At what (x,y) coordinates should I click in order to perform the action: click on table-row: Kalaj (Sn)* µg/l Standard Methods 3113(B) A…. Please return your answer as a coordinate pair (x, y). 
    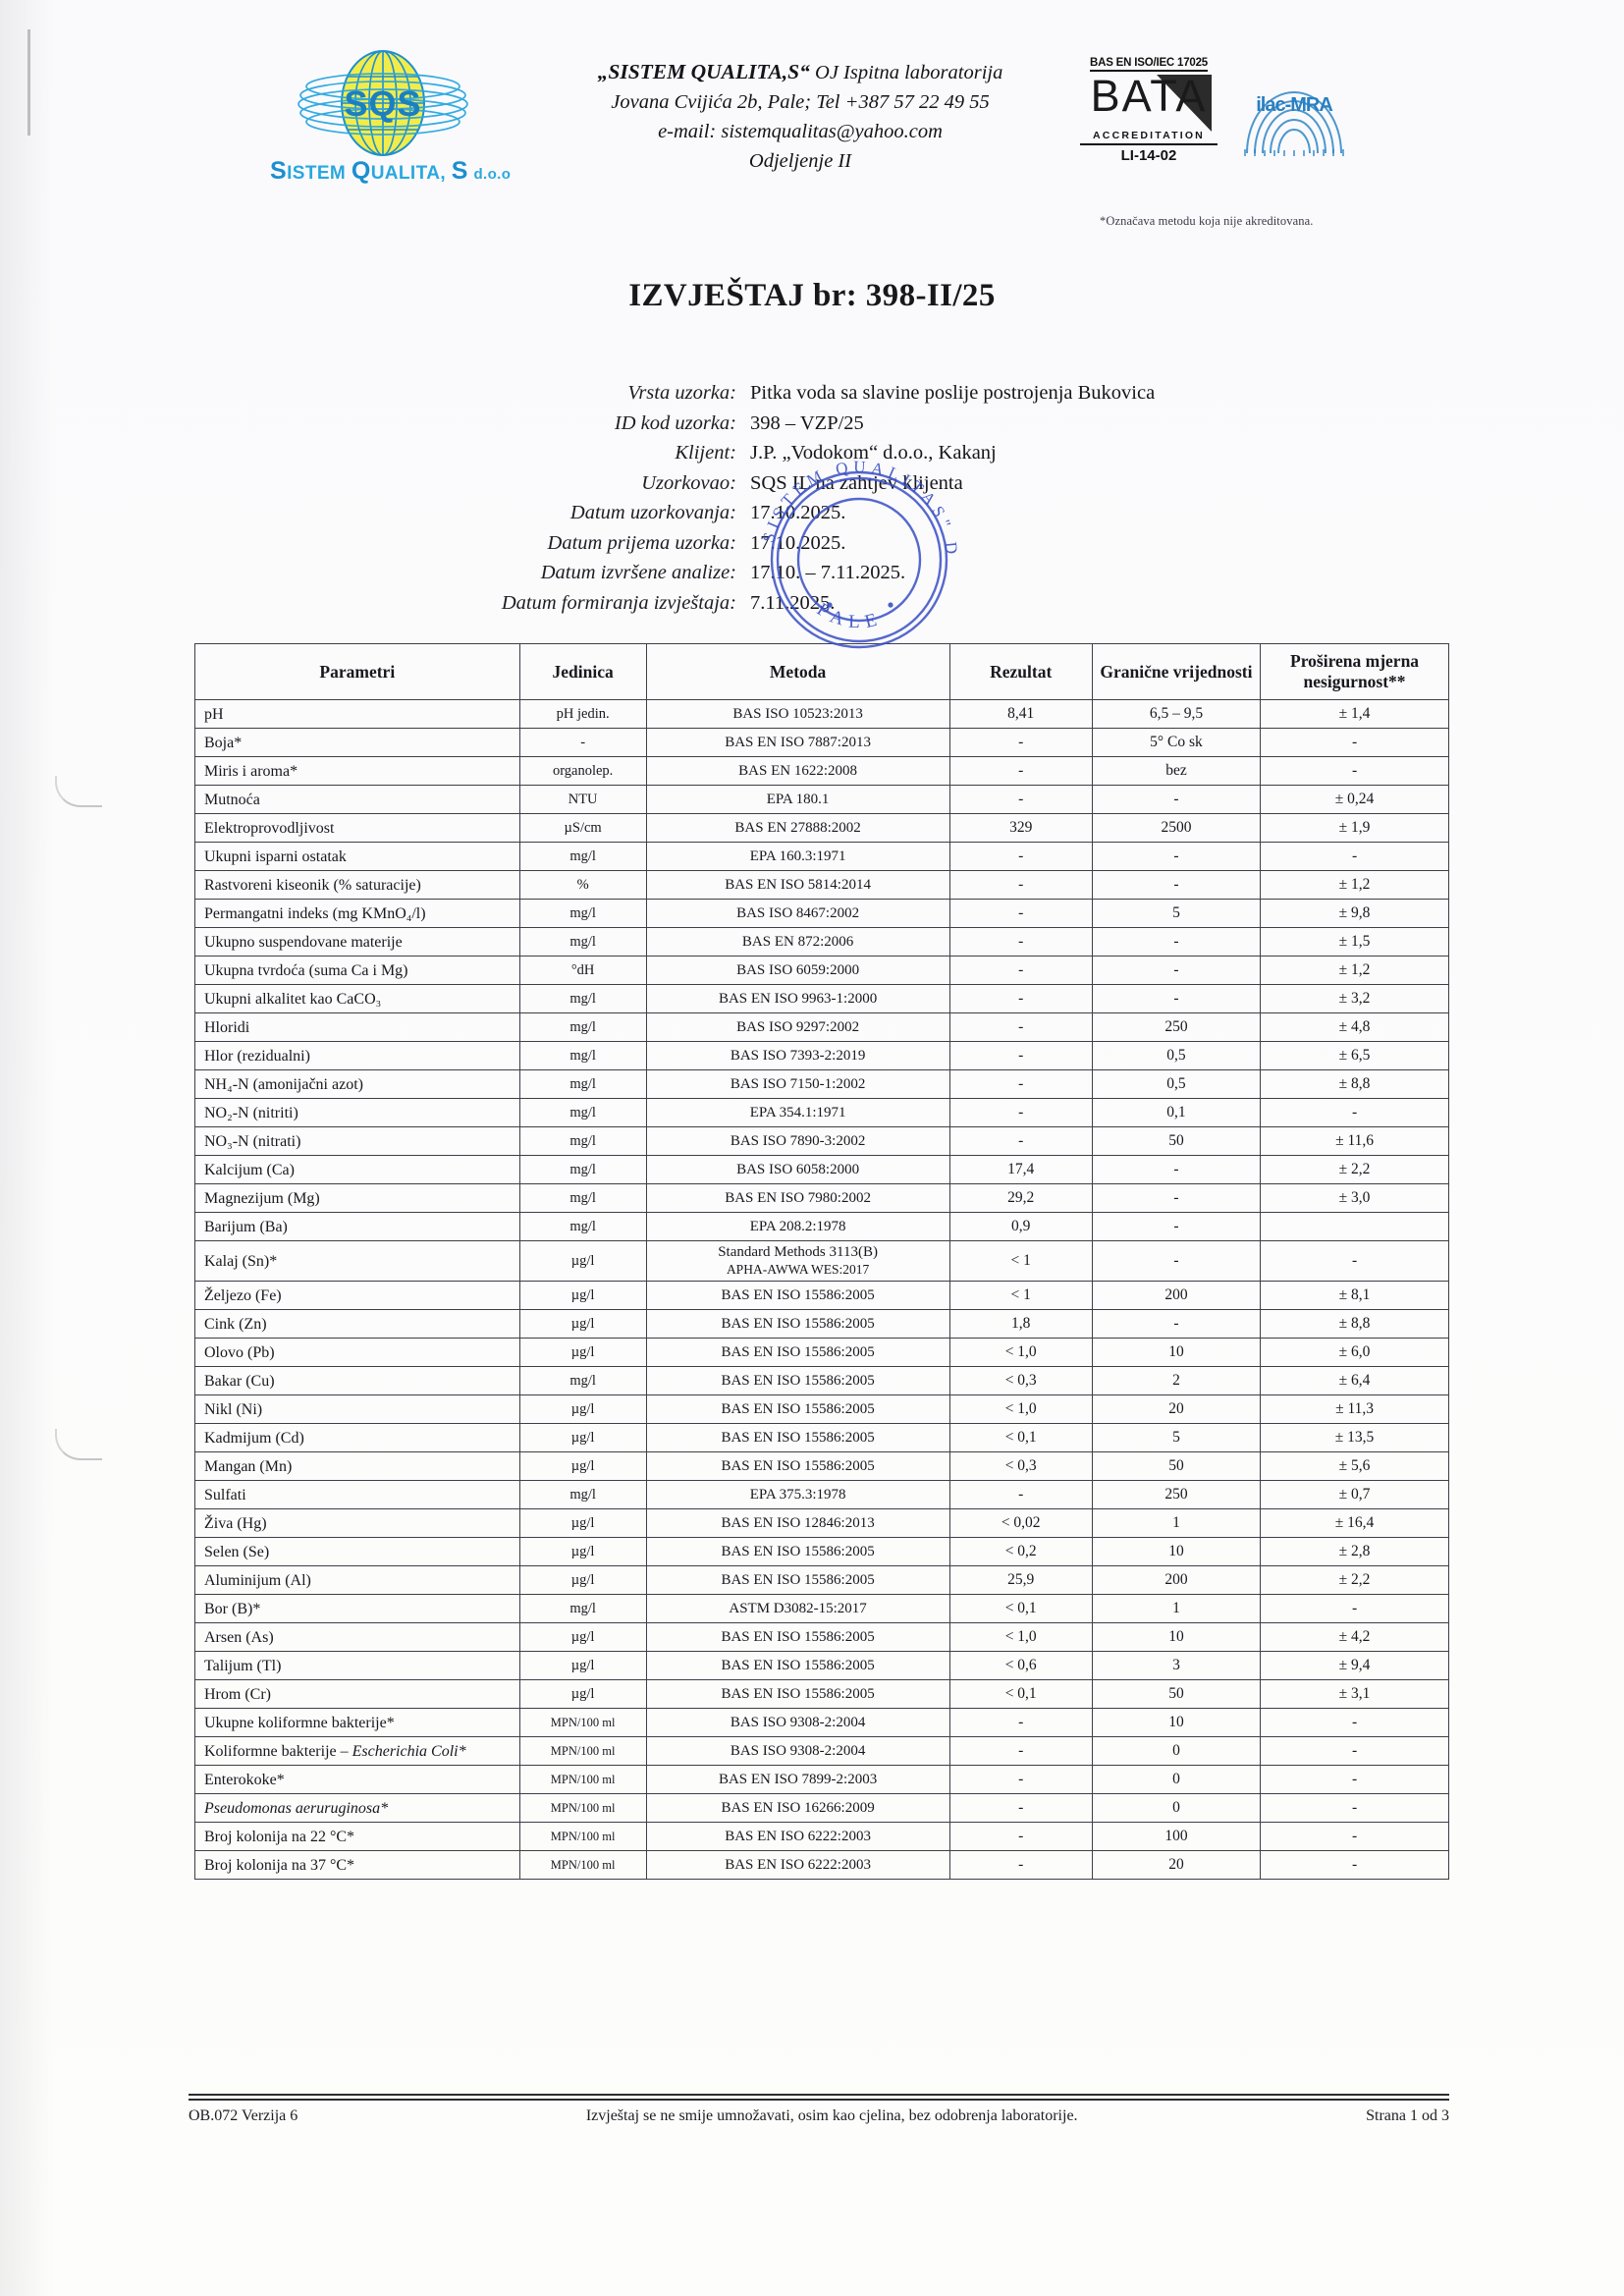
    Looking at the image, I should click on (821, 1261).